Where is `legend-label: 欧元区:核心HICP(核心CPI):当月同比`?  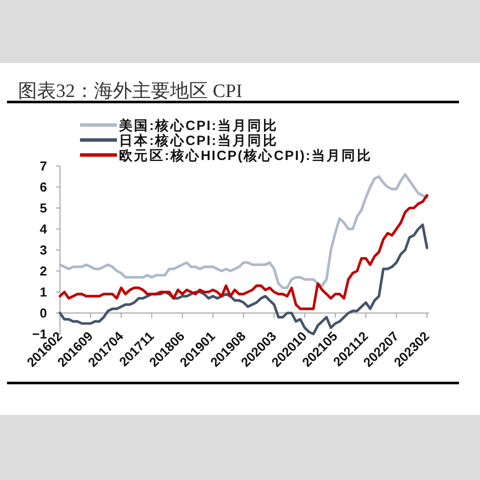 legend-label: 欧元区:核心HICP(核心CPI):当月同比 is located at coordinates (245, 155).